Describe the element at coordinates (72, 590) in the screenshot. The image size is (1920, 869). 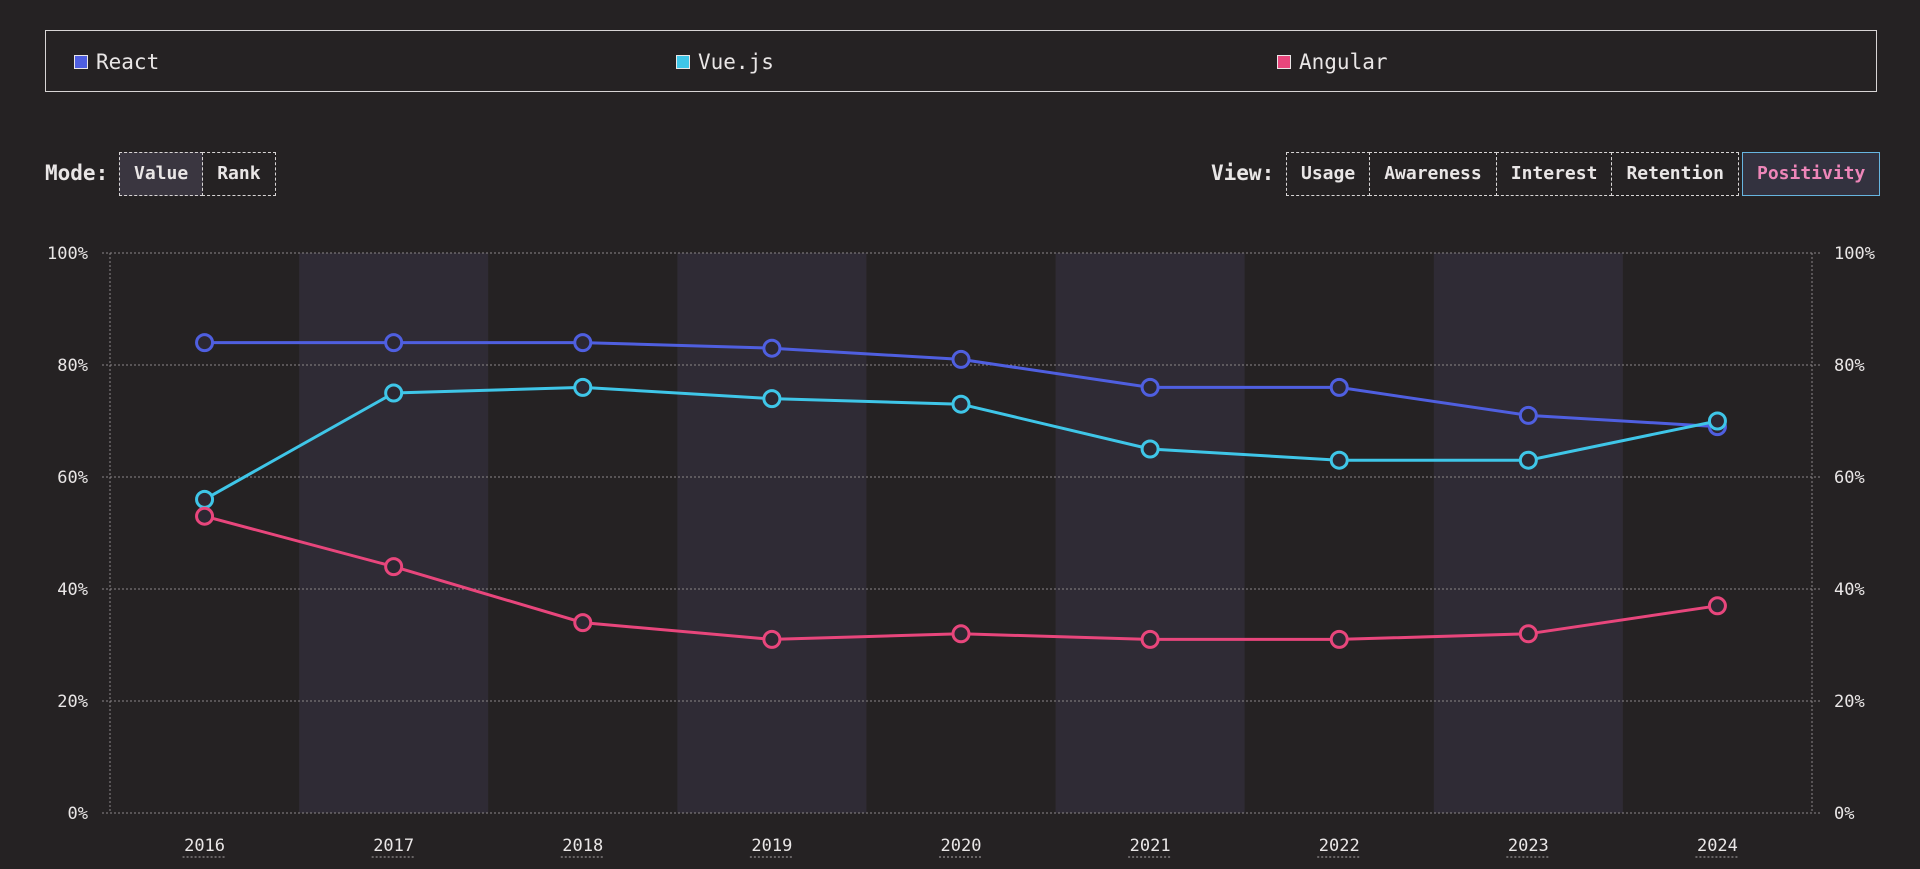
I see `y-tick-left-40: 40%` at that location.